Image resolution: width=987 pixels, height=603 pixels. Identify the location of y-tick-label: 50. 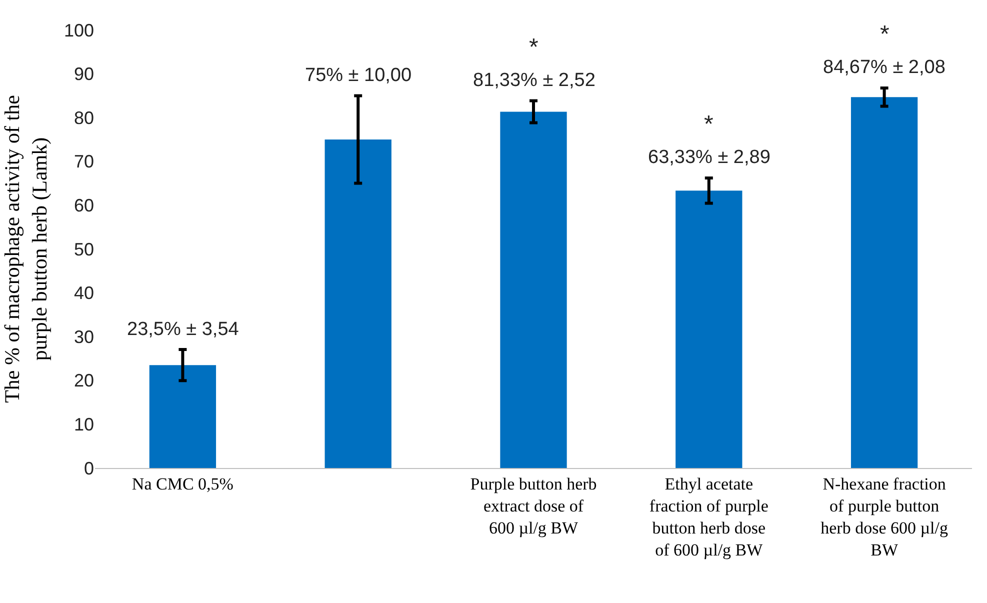
(84, 249).